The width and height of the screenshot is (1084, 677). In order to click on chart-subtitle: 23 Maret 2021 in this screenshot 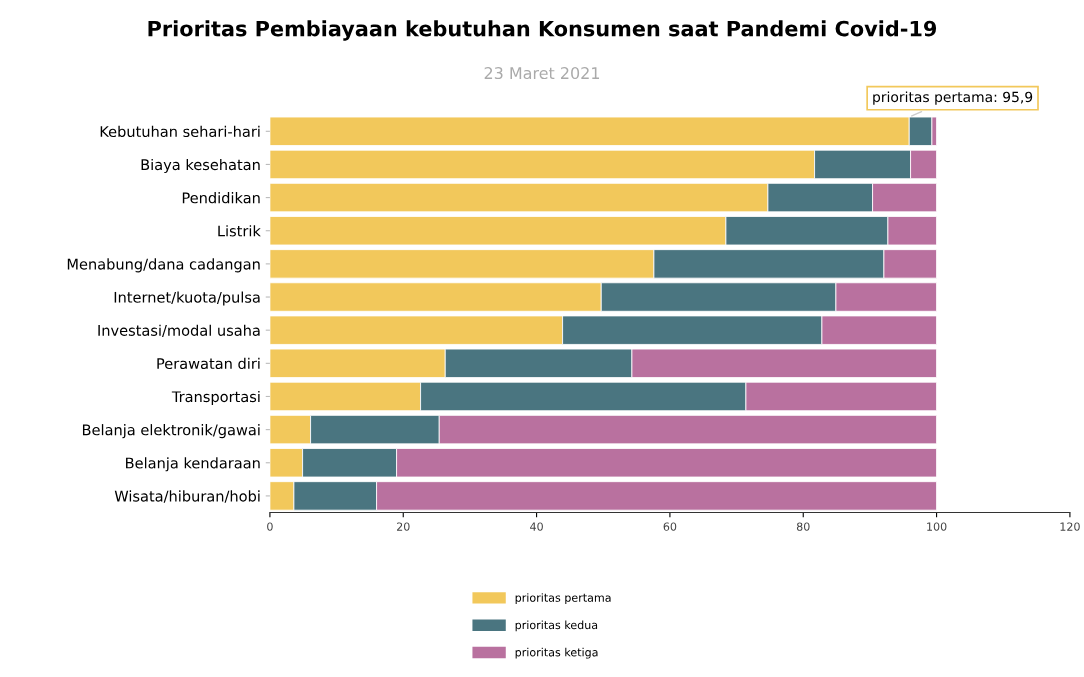, I will do `click(542, 73)`.